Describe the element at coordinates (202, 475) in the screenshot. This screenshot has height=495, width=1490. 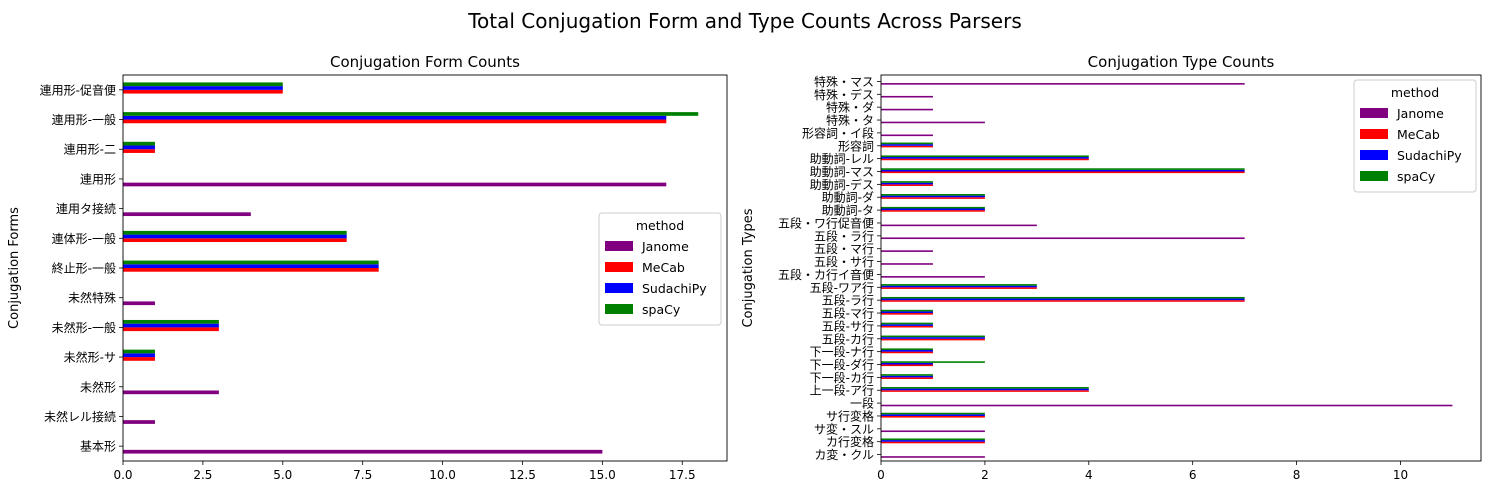
I see `x-tick-label: 2.5` at that location.